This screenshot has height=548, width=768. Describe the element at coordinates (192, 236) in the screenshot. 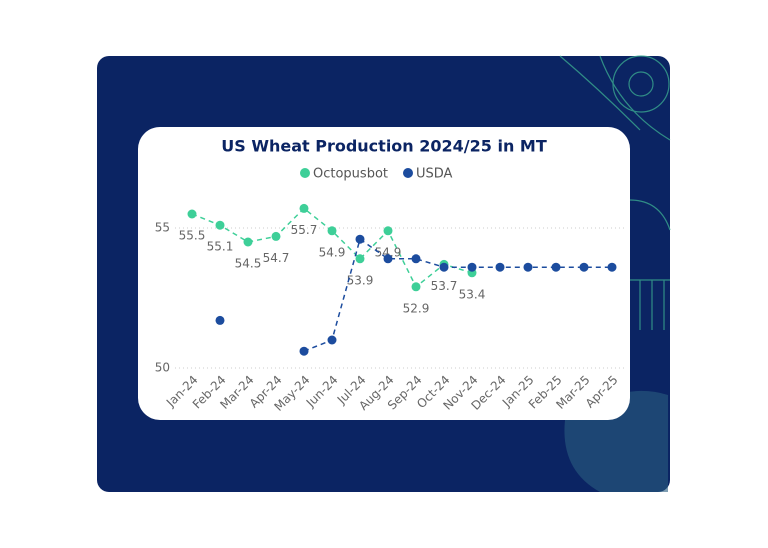

I see `data-label: 55.5` at that location.